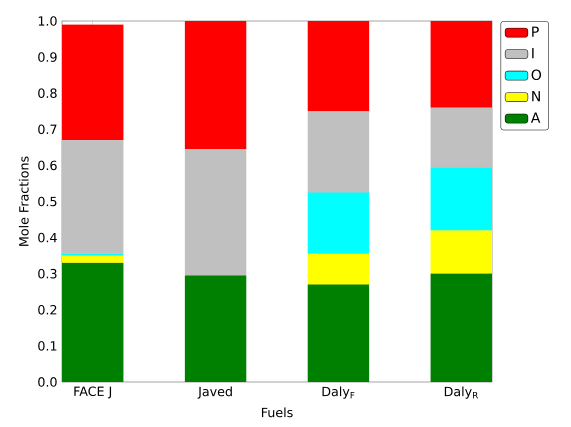 The width and height of the screenshot is (571, 427). Describe the element at coordinates (338, 392) in the screenshot. I see `x-tick-label: Daly$_{F}$` at that location.